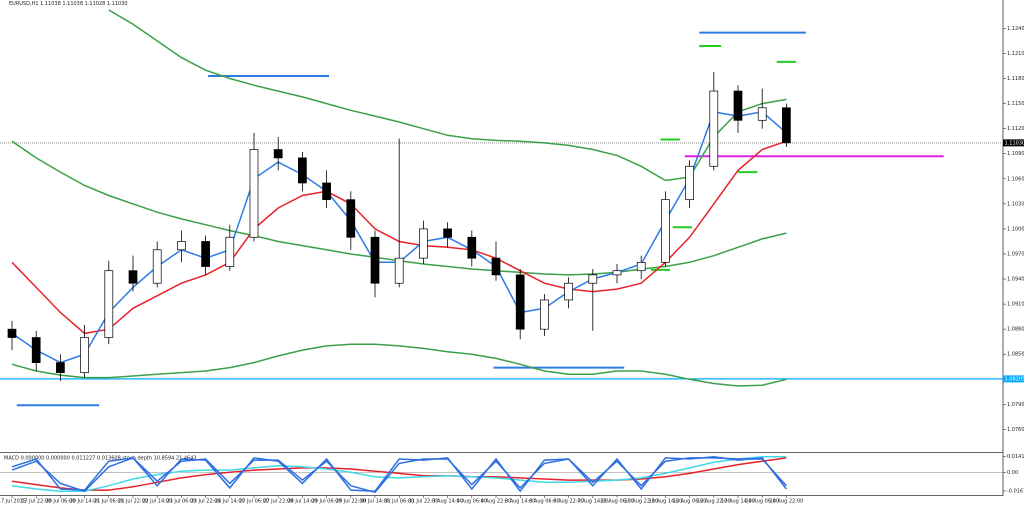 The image size is (1024, 505). What do you see at coordinates (278, 502) in the screenshot?
I see `x-tick-label: 27 Jul 22:00` at bounding box center [278, 502].